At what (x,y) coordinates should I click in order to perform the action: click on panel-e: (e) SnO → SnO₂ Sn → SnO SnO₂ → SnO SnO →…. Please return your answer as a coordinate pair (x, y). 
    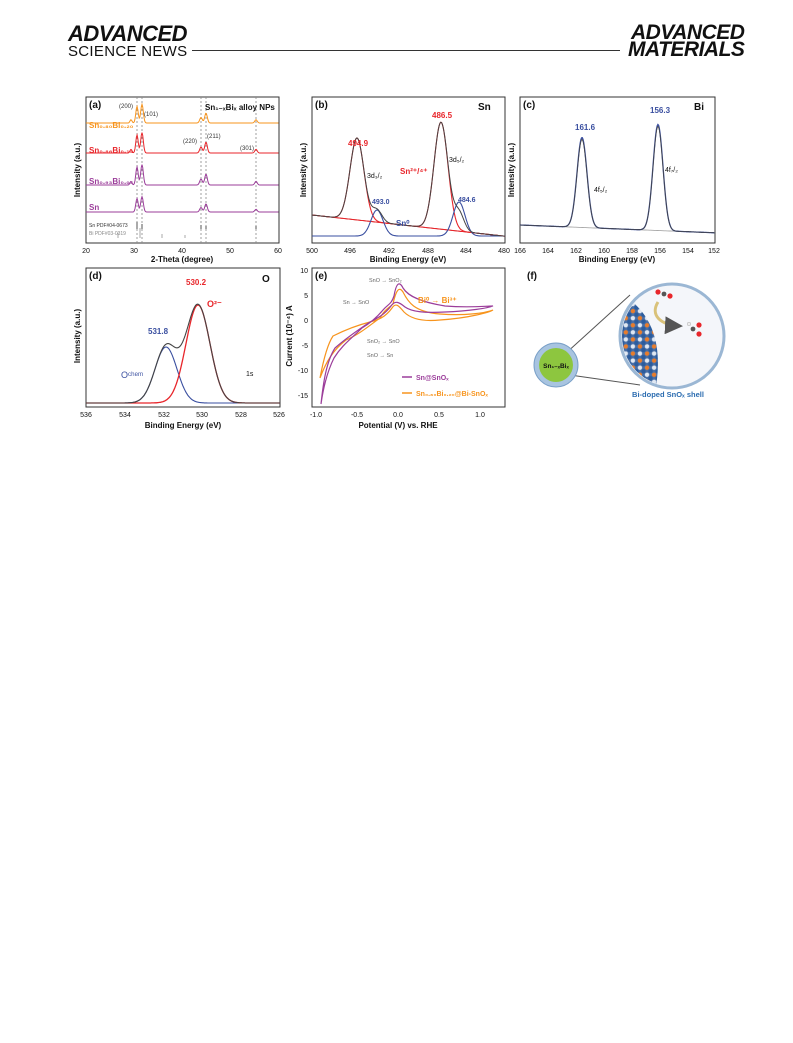
    Looking at the image, I should click on (395, 348).